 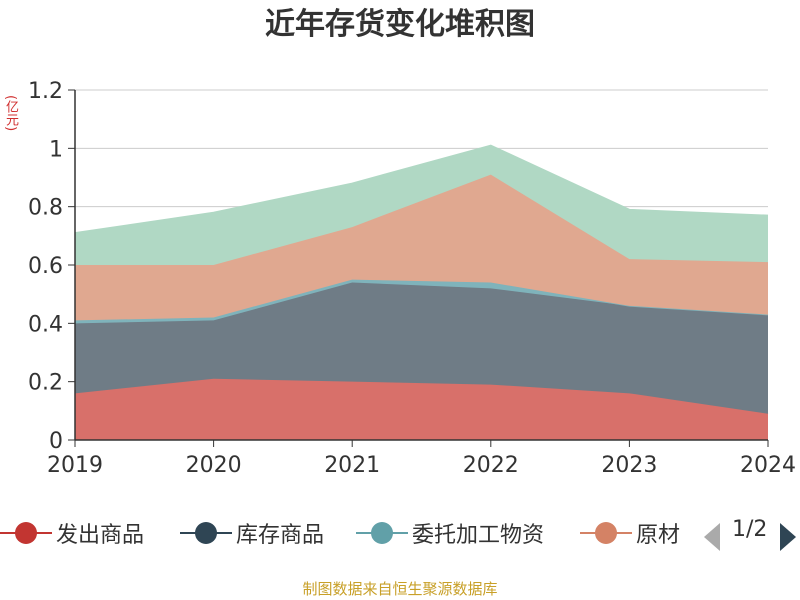 What do you see at coordinates (280, 535) in the screenshot?
I see `legend-label-1: 库存商品` at bounding box center [280, 535].